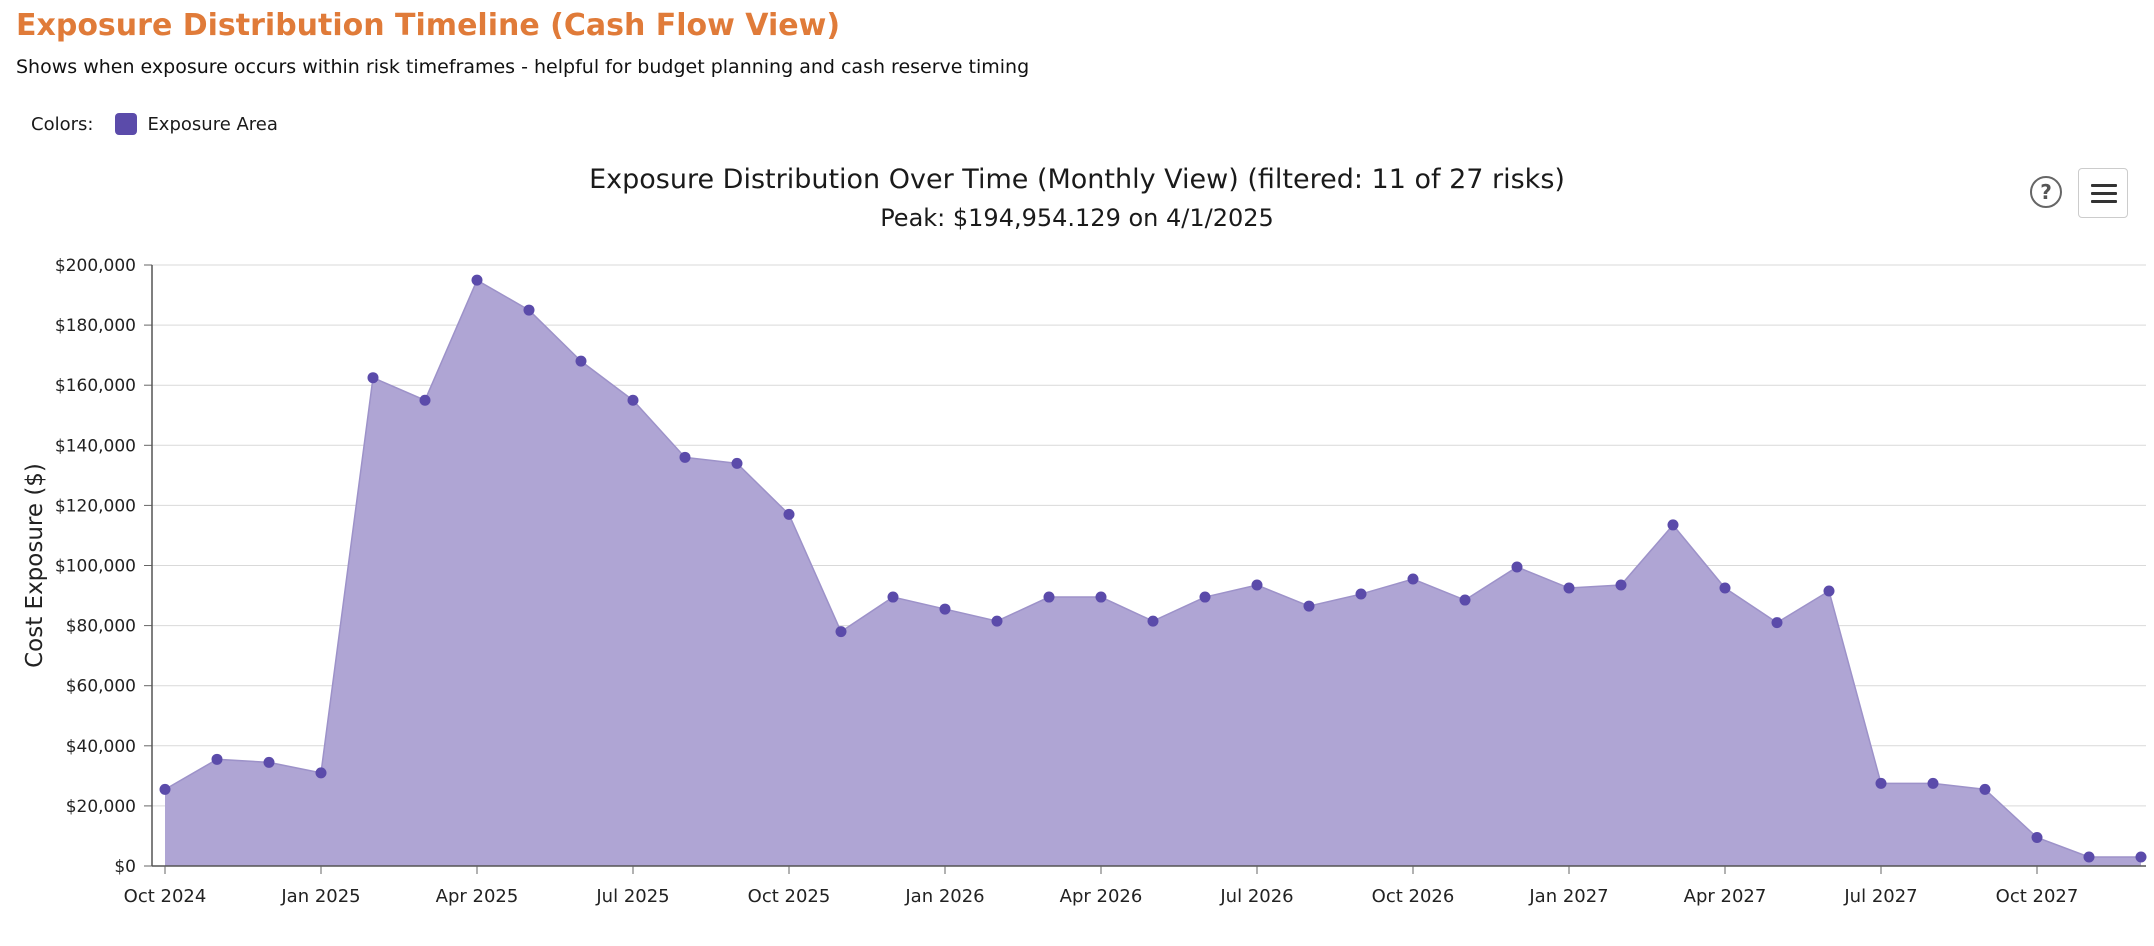 This screenshot has height=946, width=2154. What do you see at coordinates (1101, 896) in the screenshot?
I see `x-tick-label: Apr 2026` at bounding box center [1101, 896].